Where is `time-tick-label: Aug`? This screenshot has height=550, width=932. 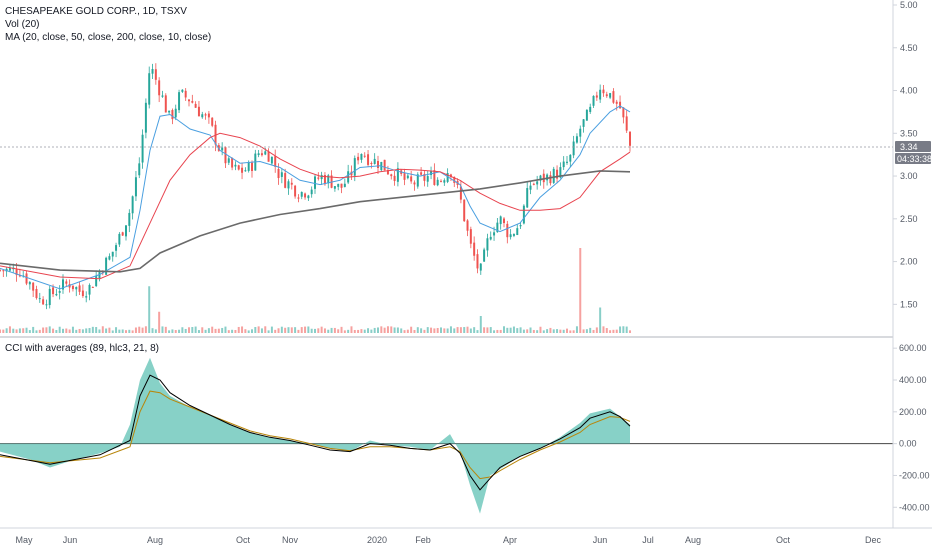
time-tick-label: Aug is located at coordinates (693, 540).